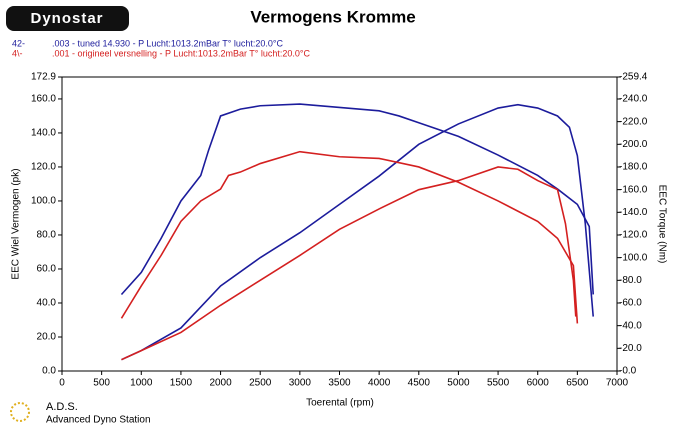  What do you see at coordinates (498, 383) in the screenshot?
I see `x-tick-label: 5500` at bounding box center [498, 383].